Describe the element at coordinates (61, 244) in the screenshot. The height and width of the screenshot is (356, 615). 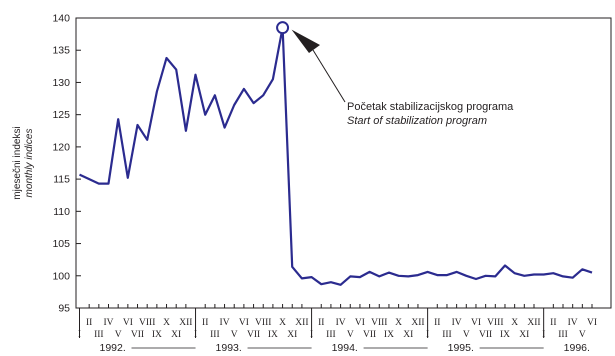
I see `y-tick-label: 105` at that location.